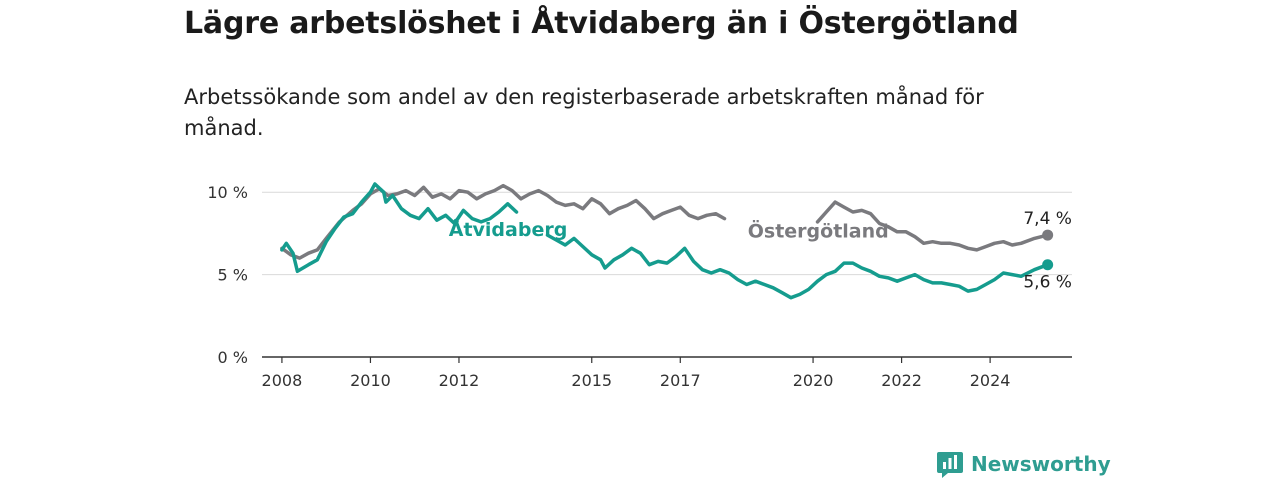 Image resolution: width=1280 pixels, height=480 pixels. What do you see at coordinates (818, 231) in the screenshot?
I see `series-label-ostergotland: Östergötland` at bounding box center [818, 231].